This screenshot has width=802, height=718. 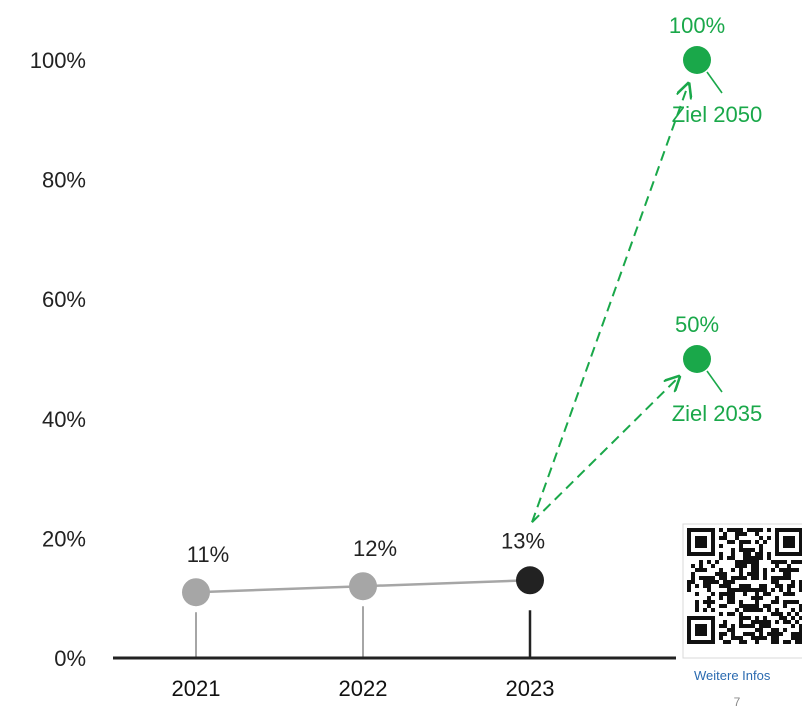 I want to click on y-tick-label: 0%, so click(x=70, y=658).